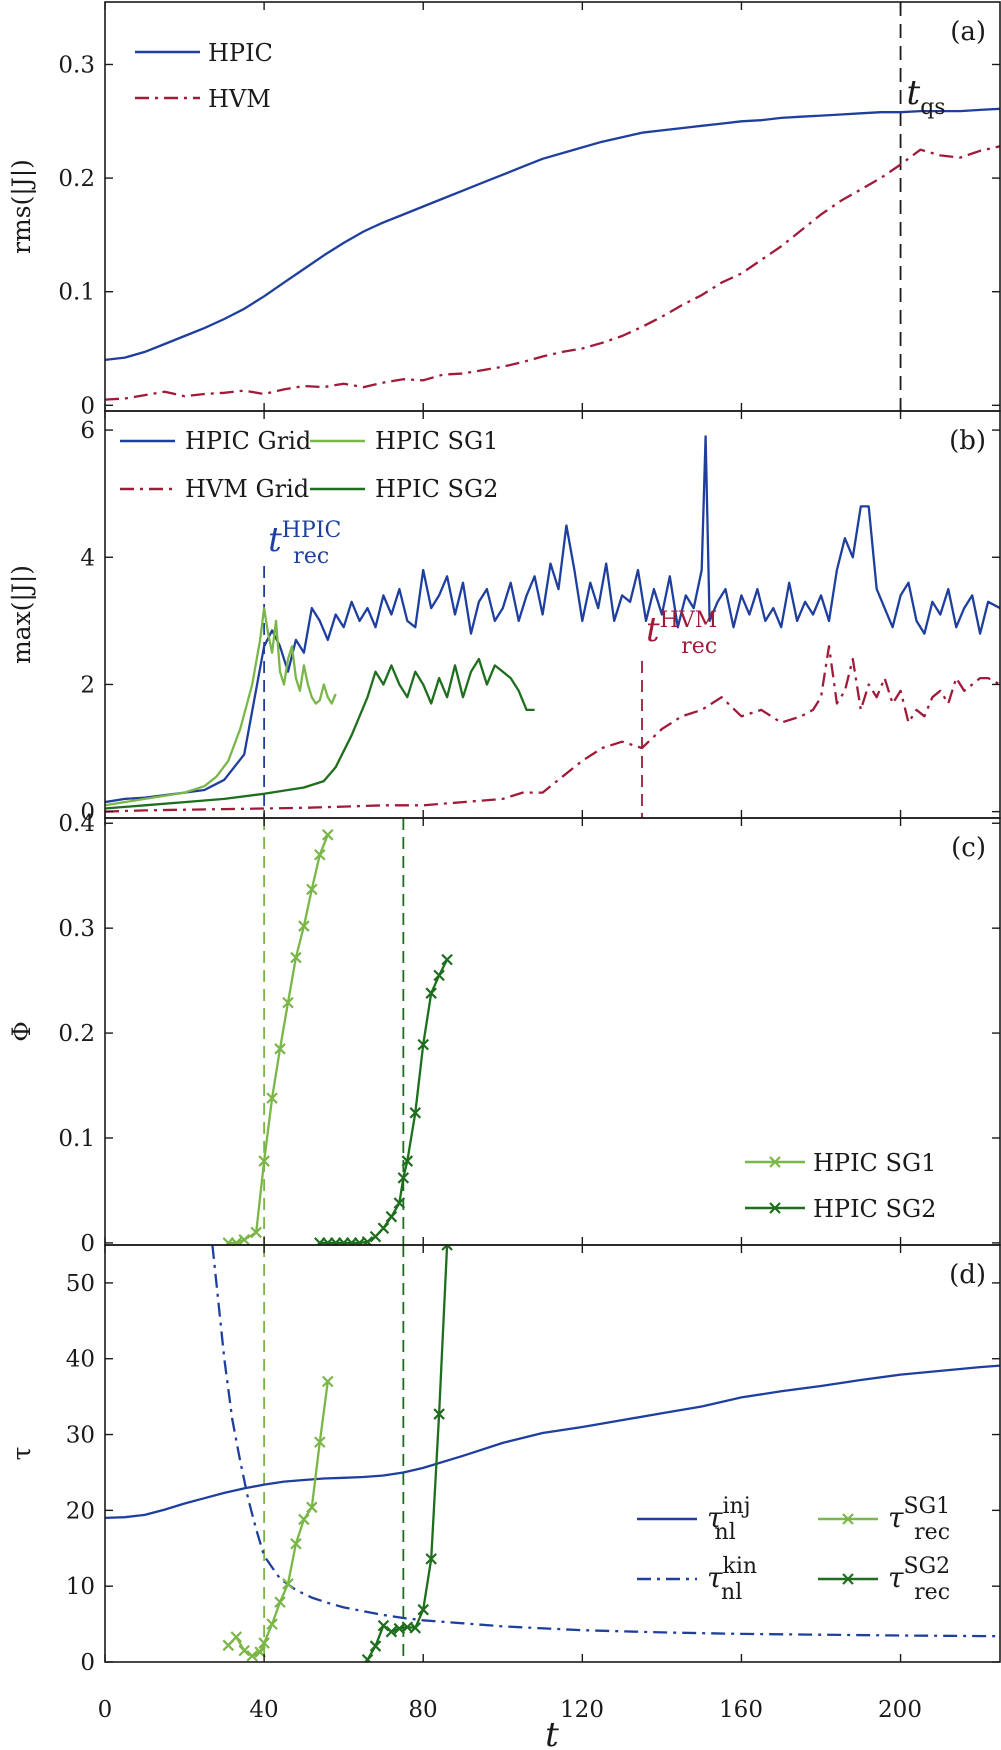 The image size is (1001, 1750). Describe the element at coordinates (968, 32) in the screenshot. I see `panel-label: (a)` at that location.